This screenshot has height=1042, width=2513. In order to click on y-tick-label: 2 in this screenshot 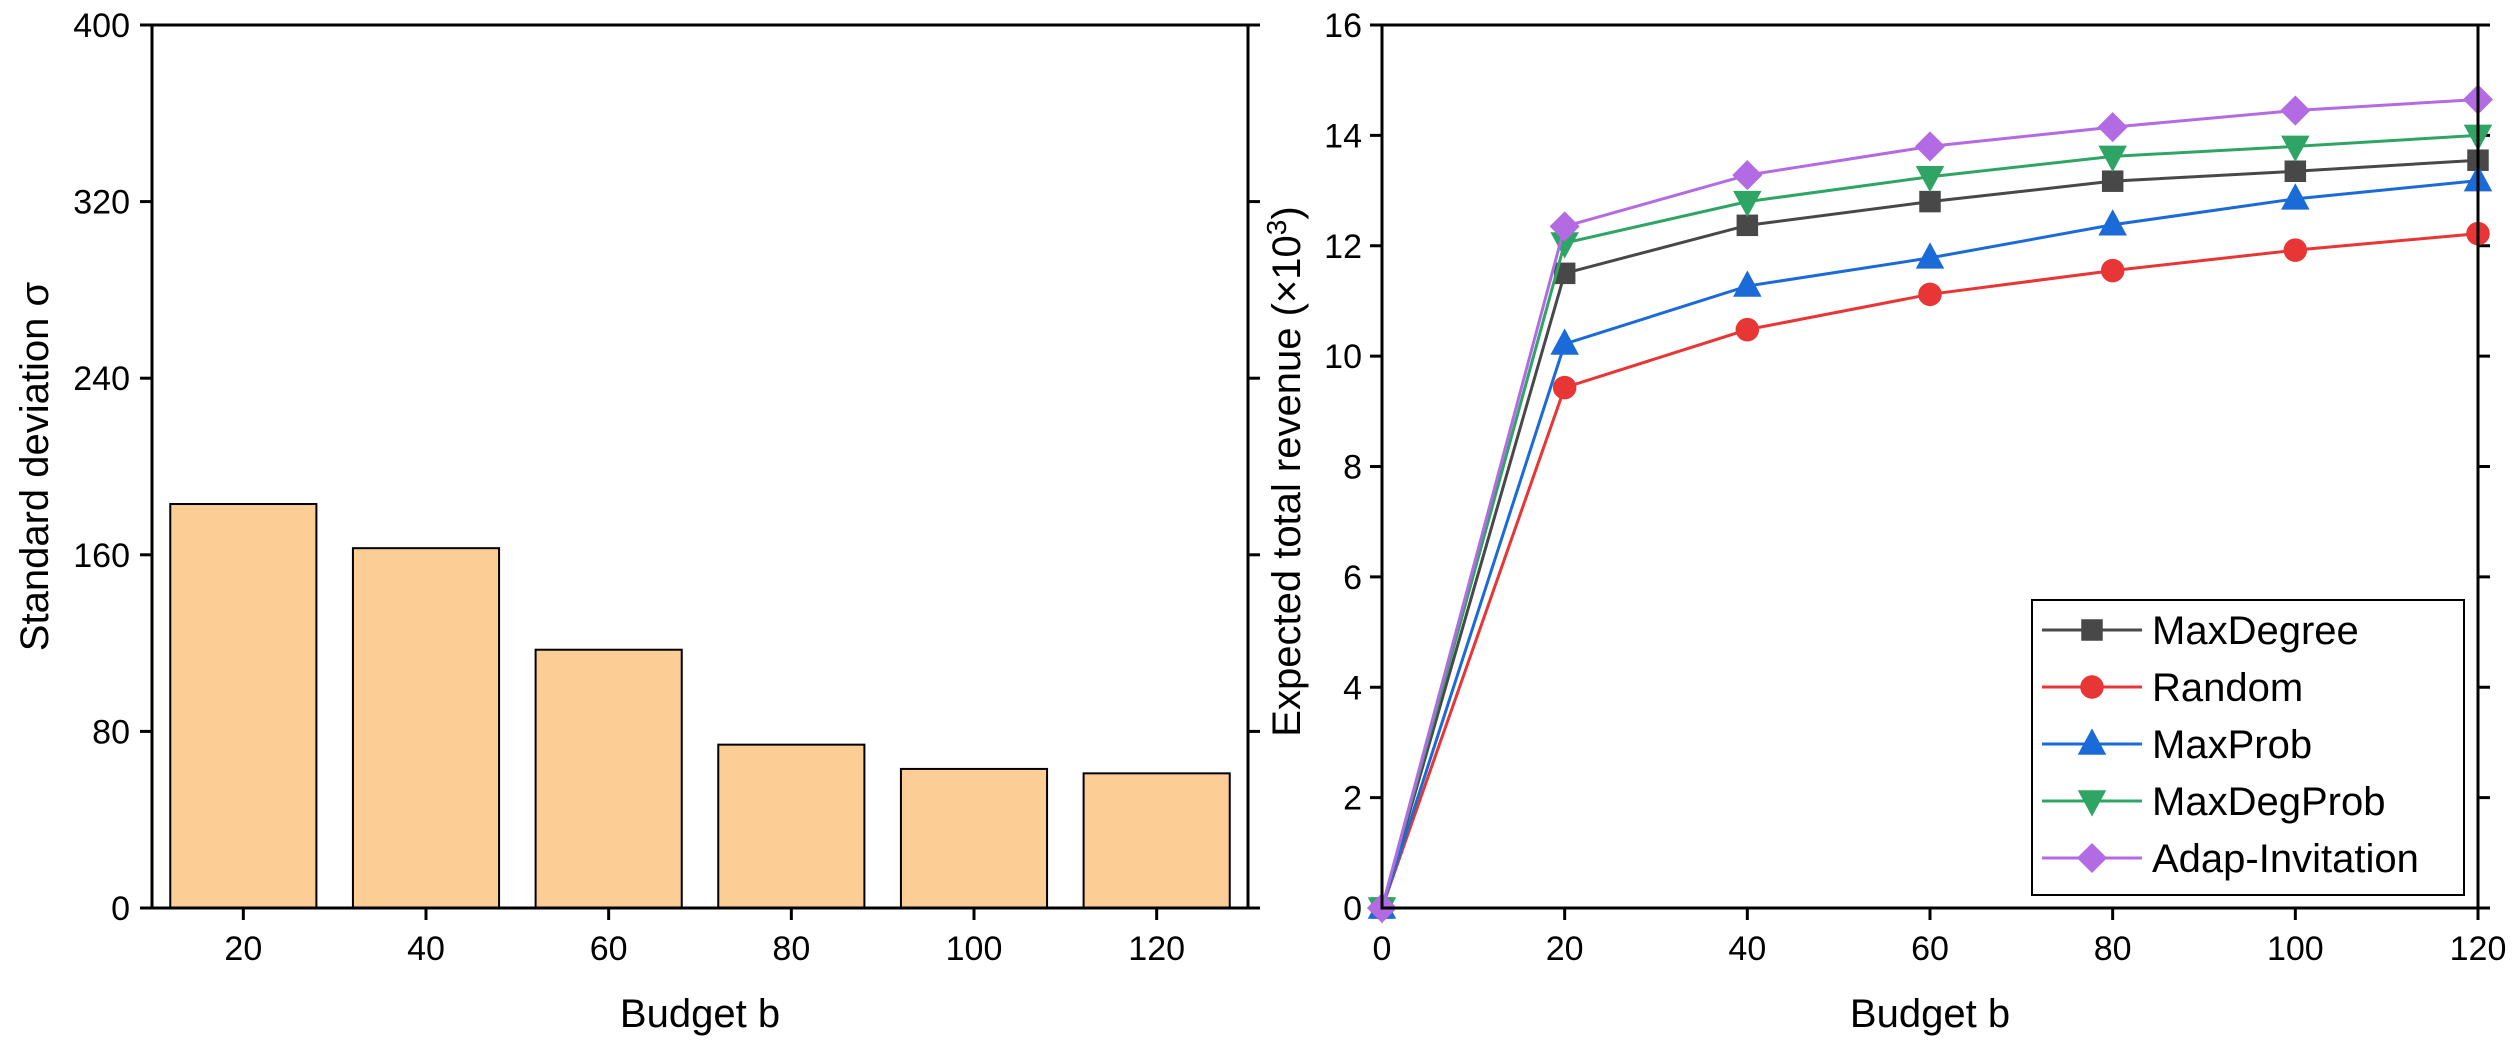, I will do `click(1352, 799)`.